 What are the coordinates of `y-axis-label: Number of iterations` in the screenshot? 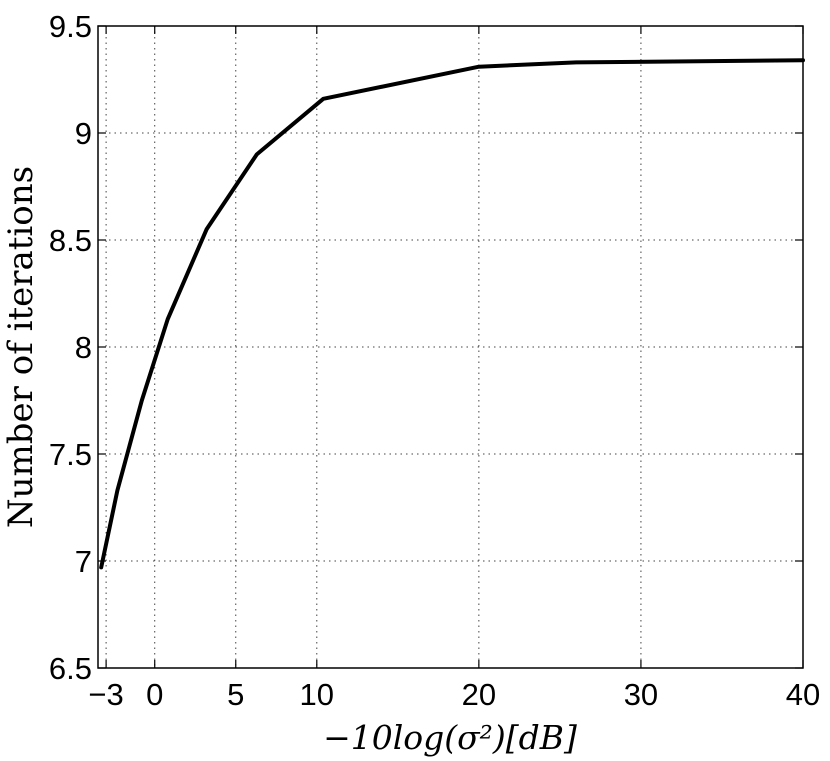 It's located at (21, 347).